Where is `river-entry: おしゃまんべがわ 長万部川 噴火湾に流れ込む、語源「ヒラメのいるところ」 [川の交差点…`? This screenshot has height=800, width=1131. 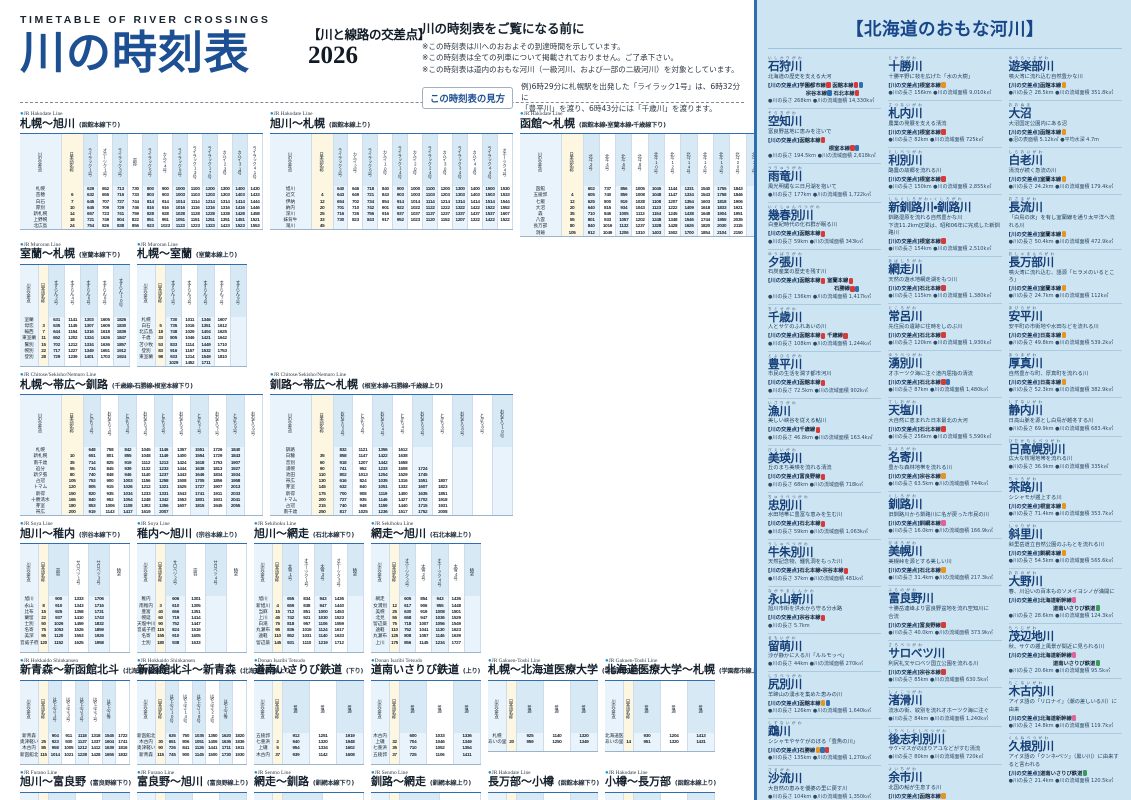 river-entry: おしゃまんべがわ 長万部川 噴火湾に流れ込む、語源「ヒラメのいるところ」 [川の交差点… is located at coordinates (1065, 277).